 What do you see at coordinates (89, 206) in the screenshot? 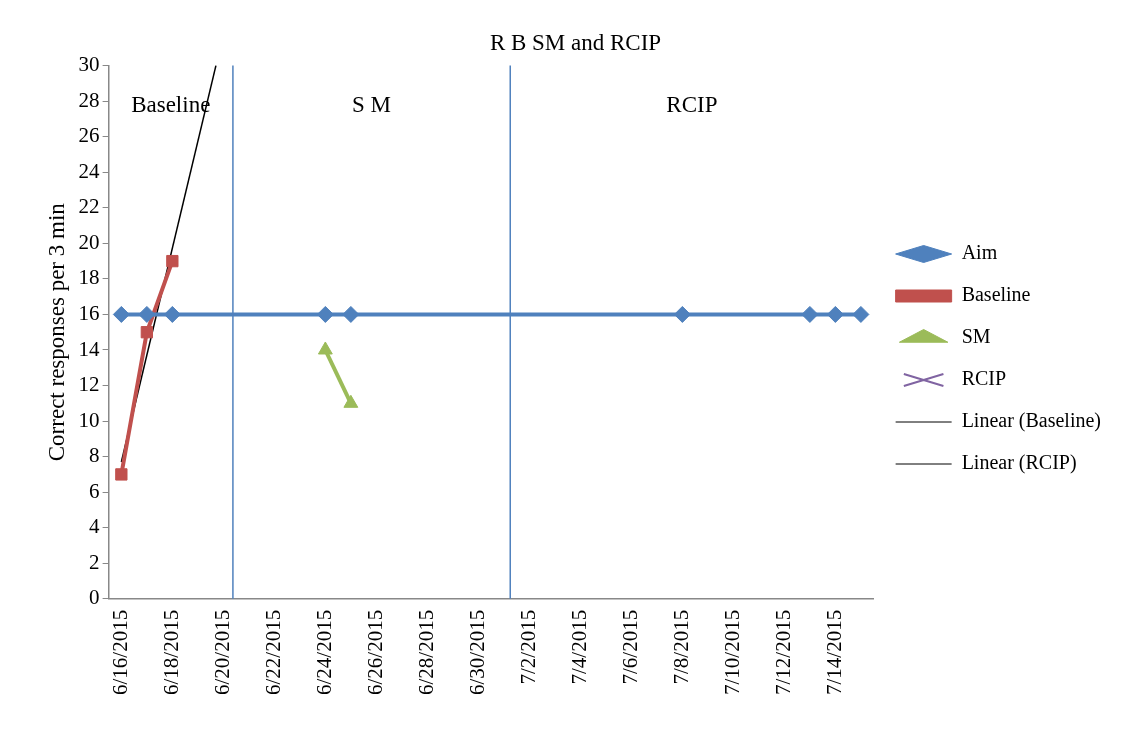
I see `y-tick-label: 22` at bounding box center [89, 206].